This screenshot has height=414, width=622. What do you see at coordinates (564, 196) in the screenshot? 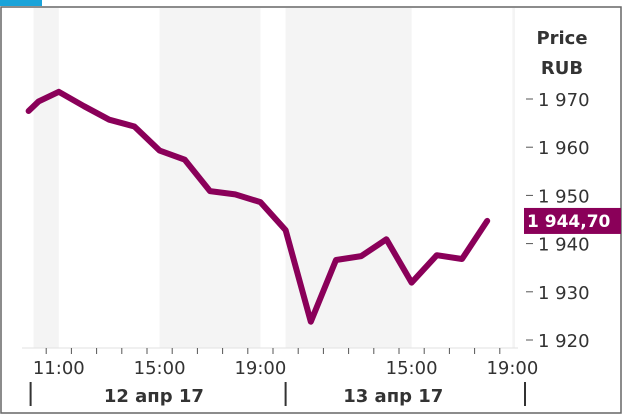
I see `y-tick-label: 1 950` at bounding box center [564, 196].